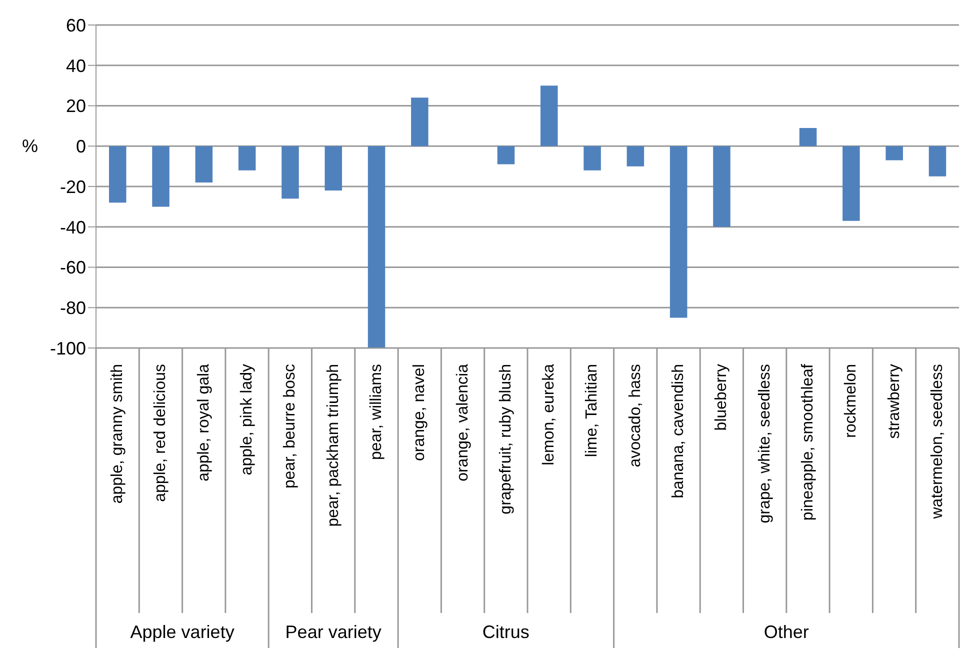  What do you see at coordinates (376, 412) in the screenshot?
I see `x-tick-label: pear, williams` at bounding box center [376, 412].